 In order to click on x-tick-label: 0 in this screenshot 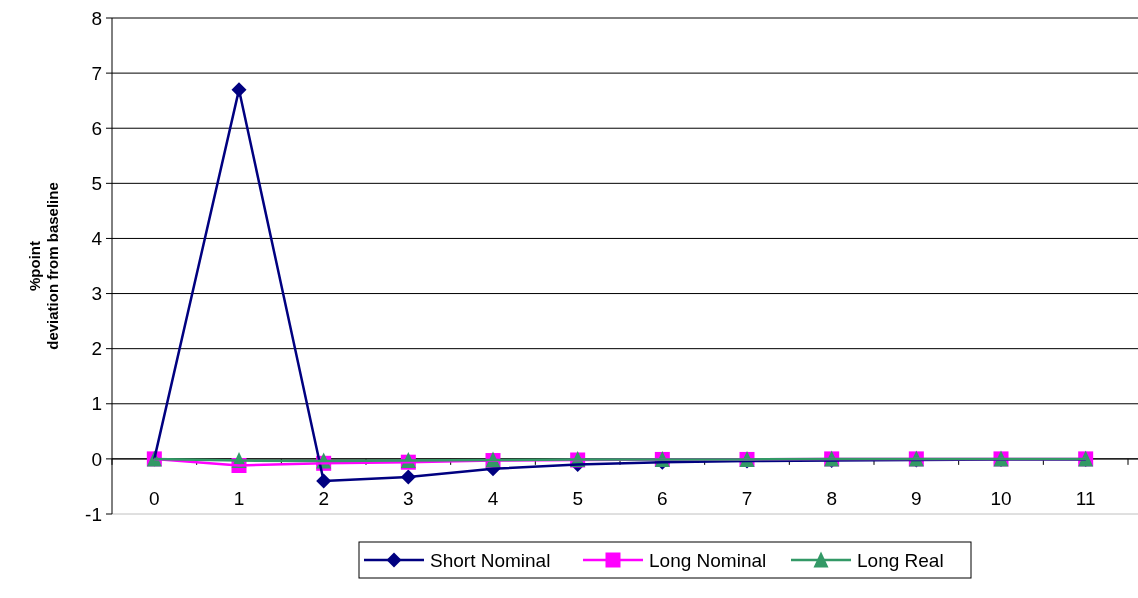, I will do `click(154, 498)`.